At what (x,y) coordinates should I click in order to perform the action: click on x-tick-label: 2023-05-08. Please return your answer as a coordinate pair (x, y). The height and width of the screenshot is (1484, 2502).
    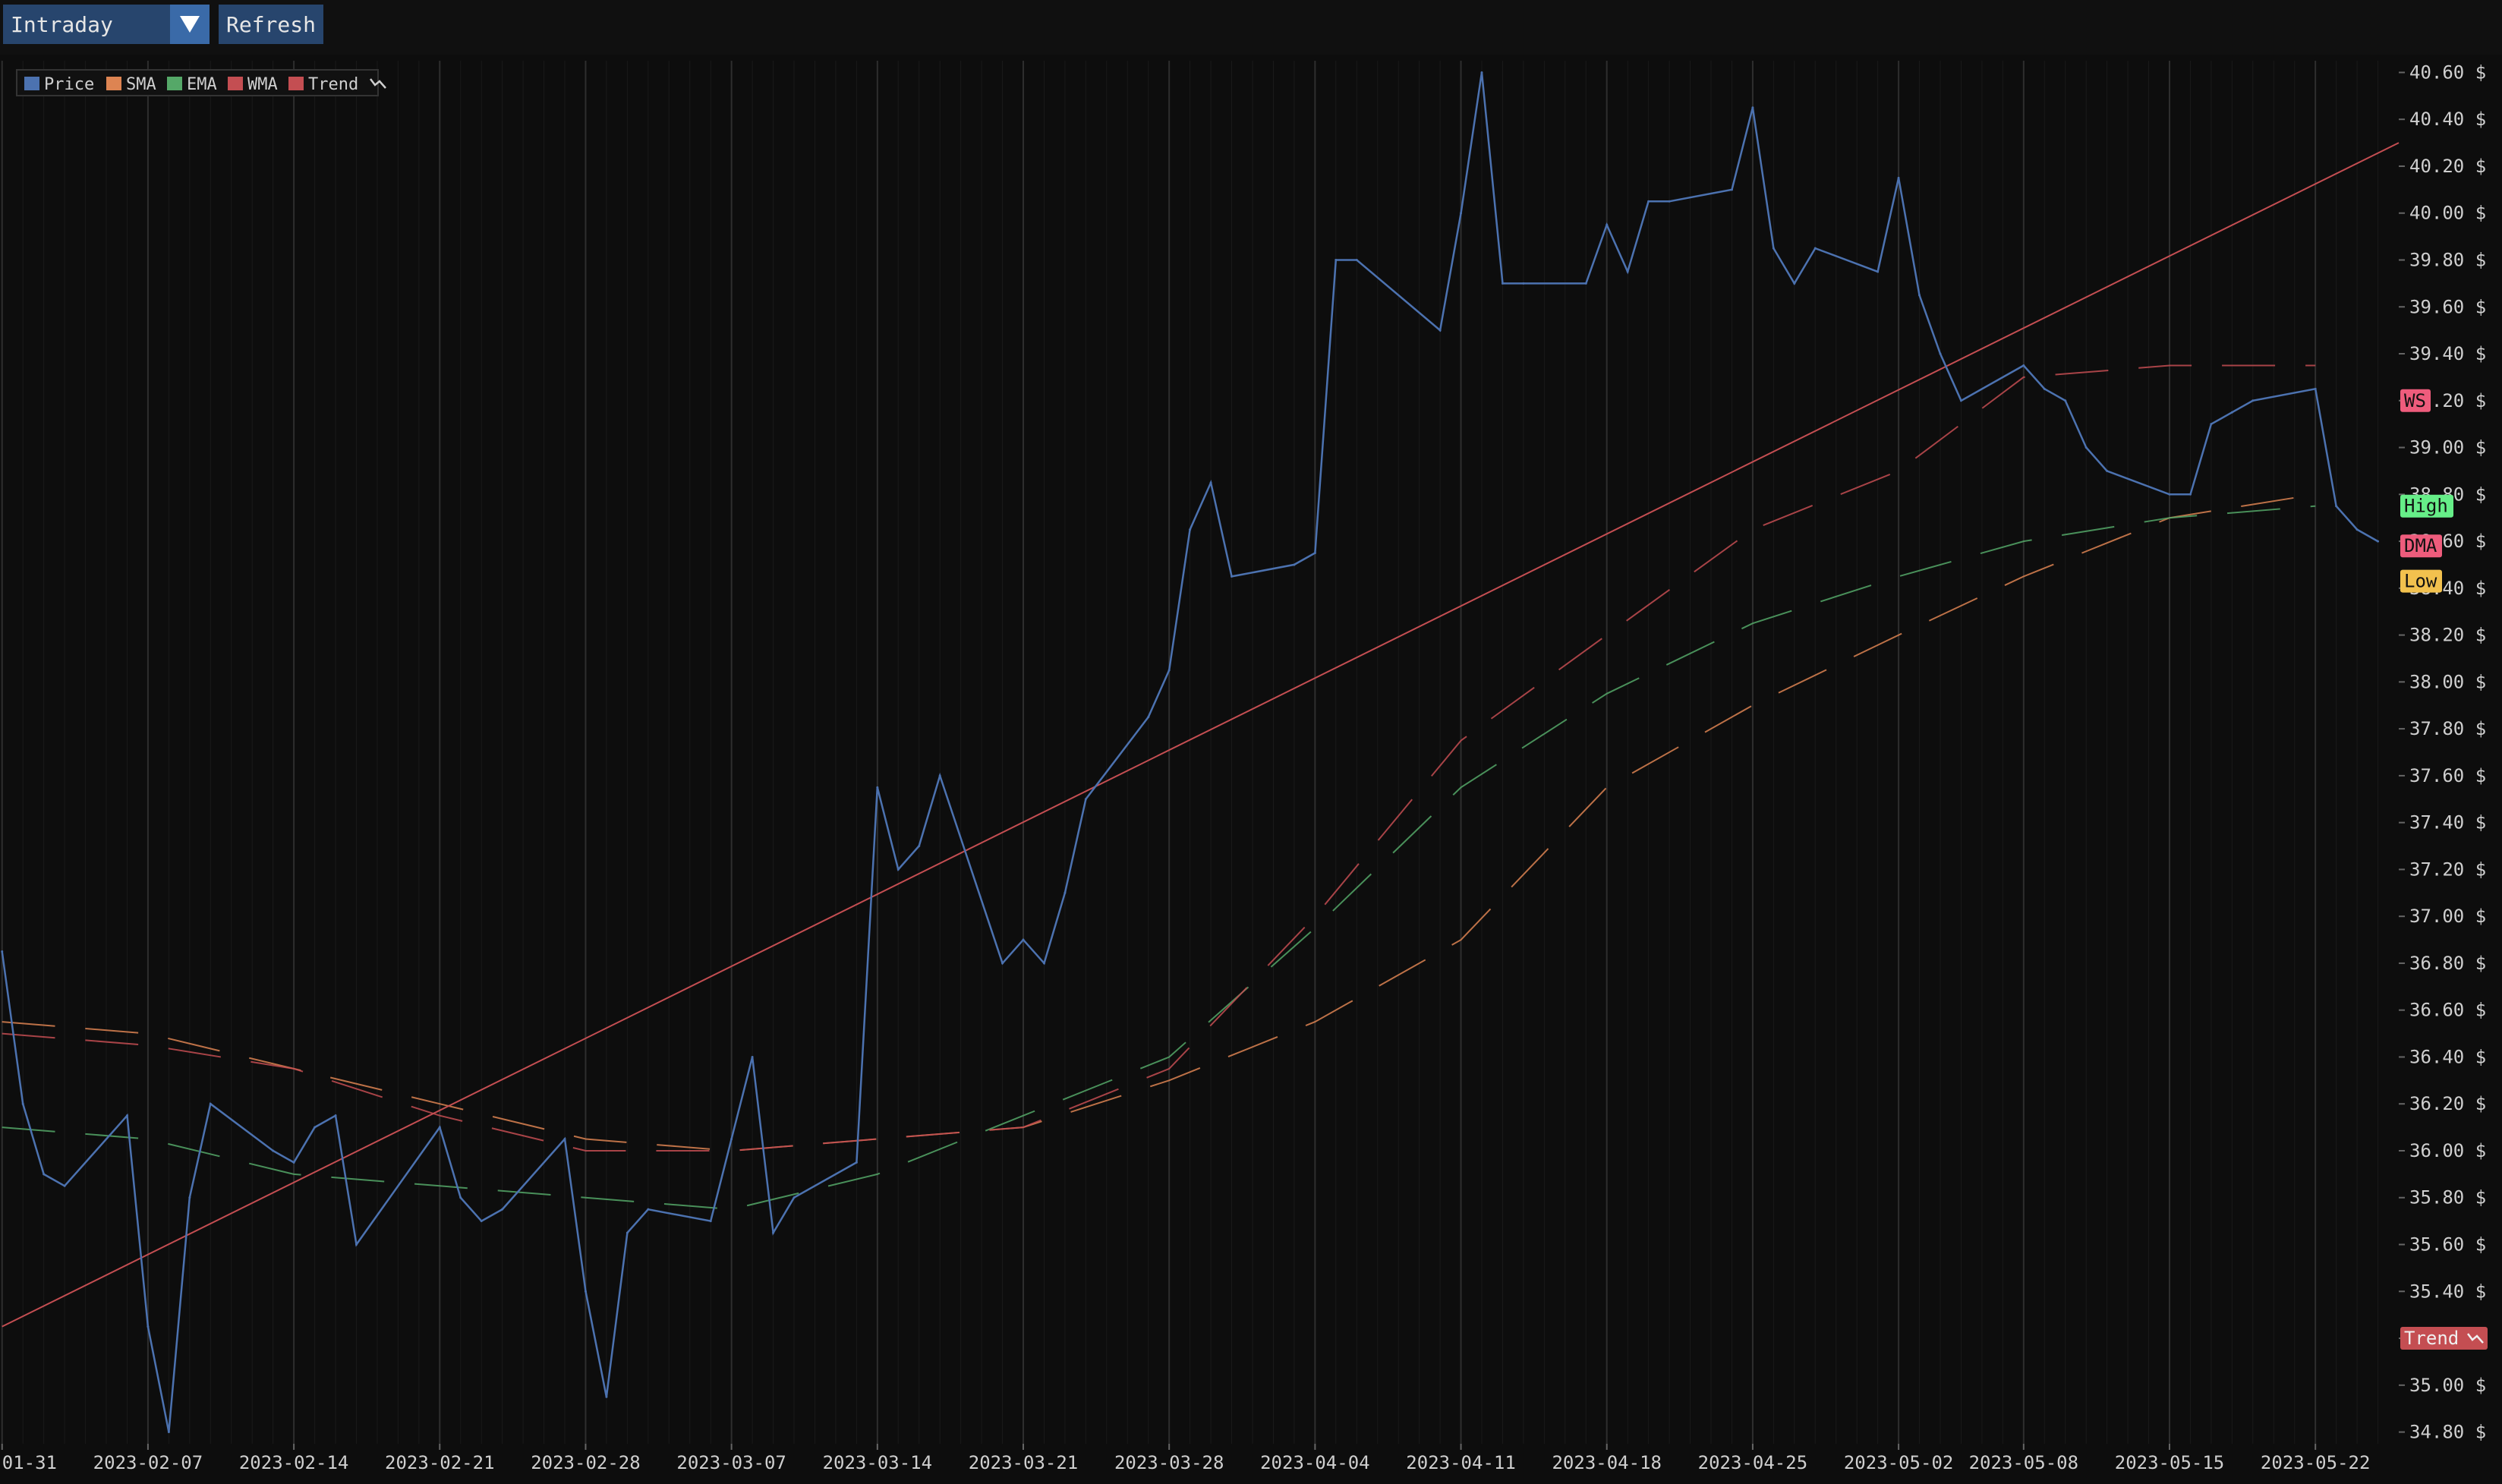
    Looking at the image, I should click on (2024, 1462).